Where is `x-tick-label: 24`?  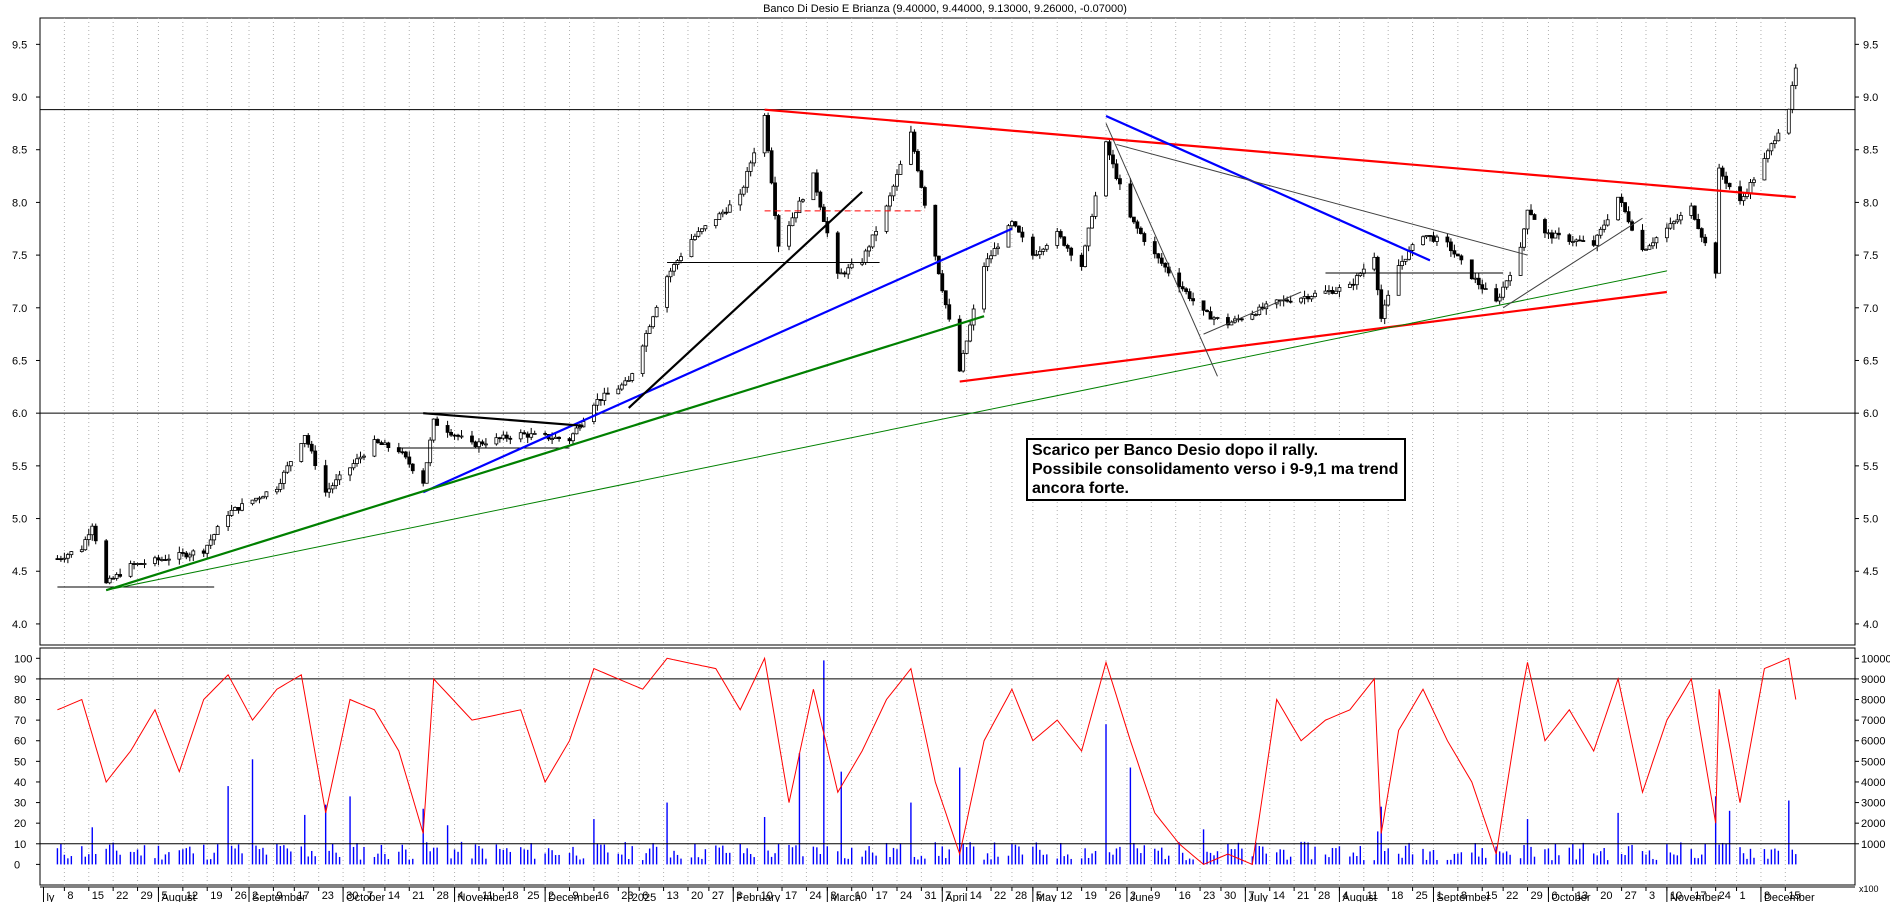 x-tick-label: 24 is located at coordinates (906, 896).